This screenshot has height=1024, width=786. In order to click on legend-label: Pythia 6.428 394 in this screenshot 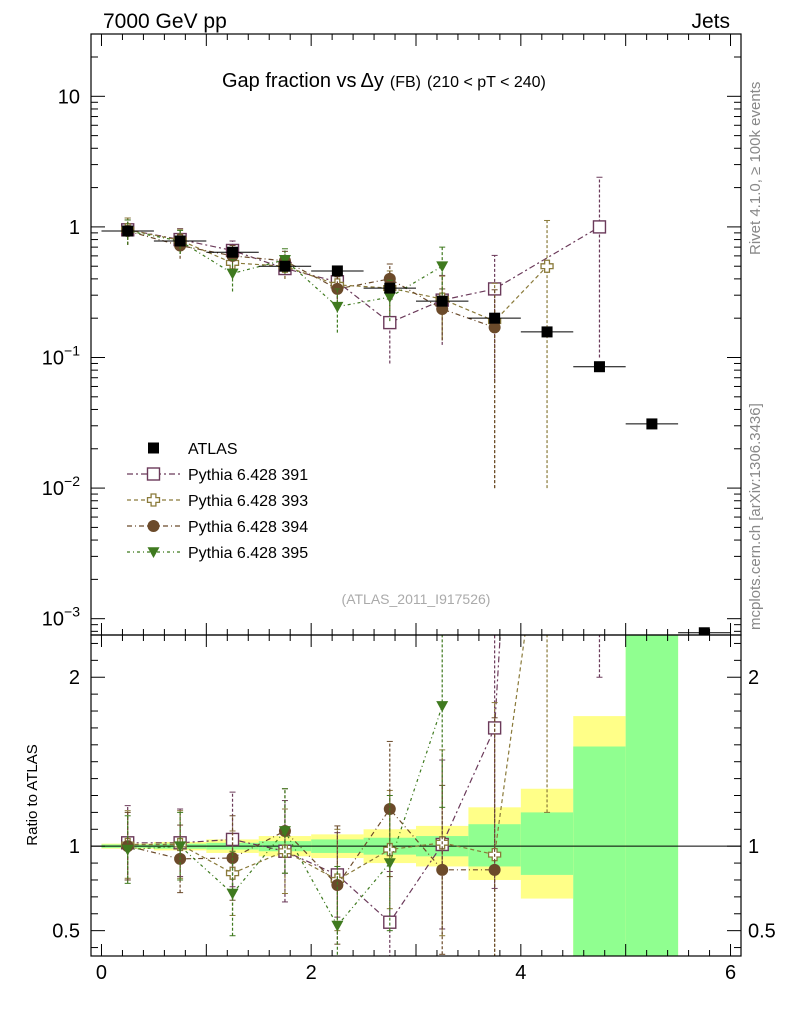, I will do `click(248, 527)`.